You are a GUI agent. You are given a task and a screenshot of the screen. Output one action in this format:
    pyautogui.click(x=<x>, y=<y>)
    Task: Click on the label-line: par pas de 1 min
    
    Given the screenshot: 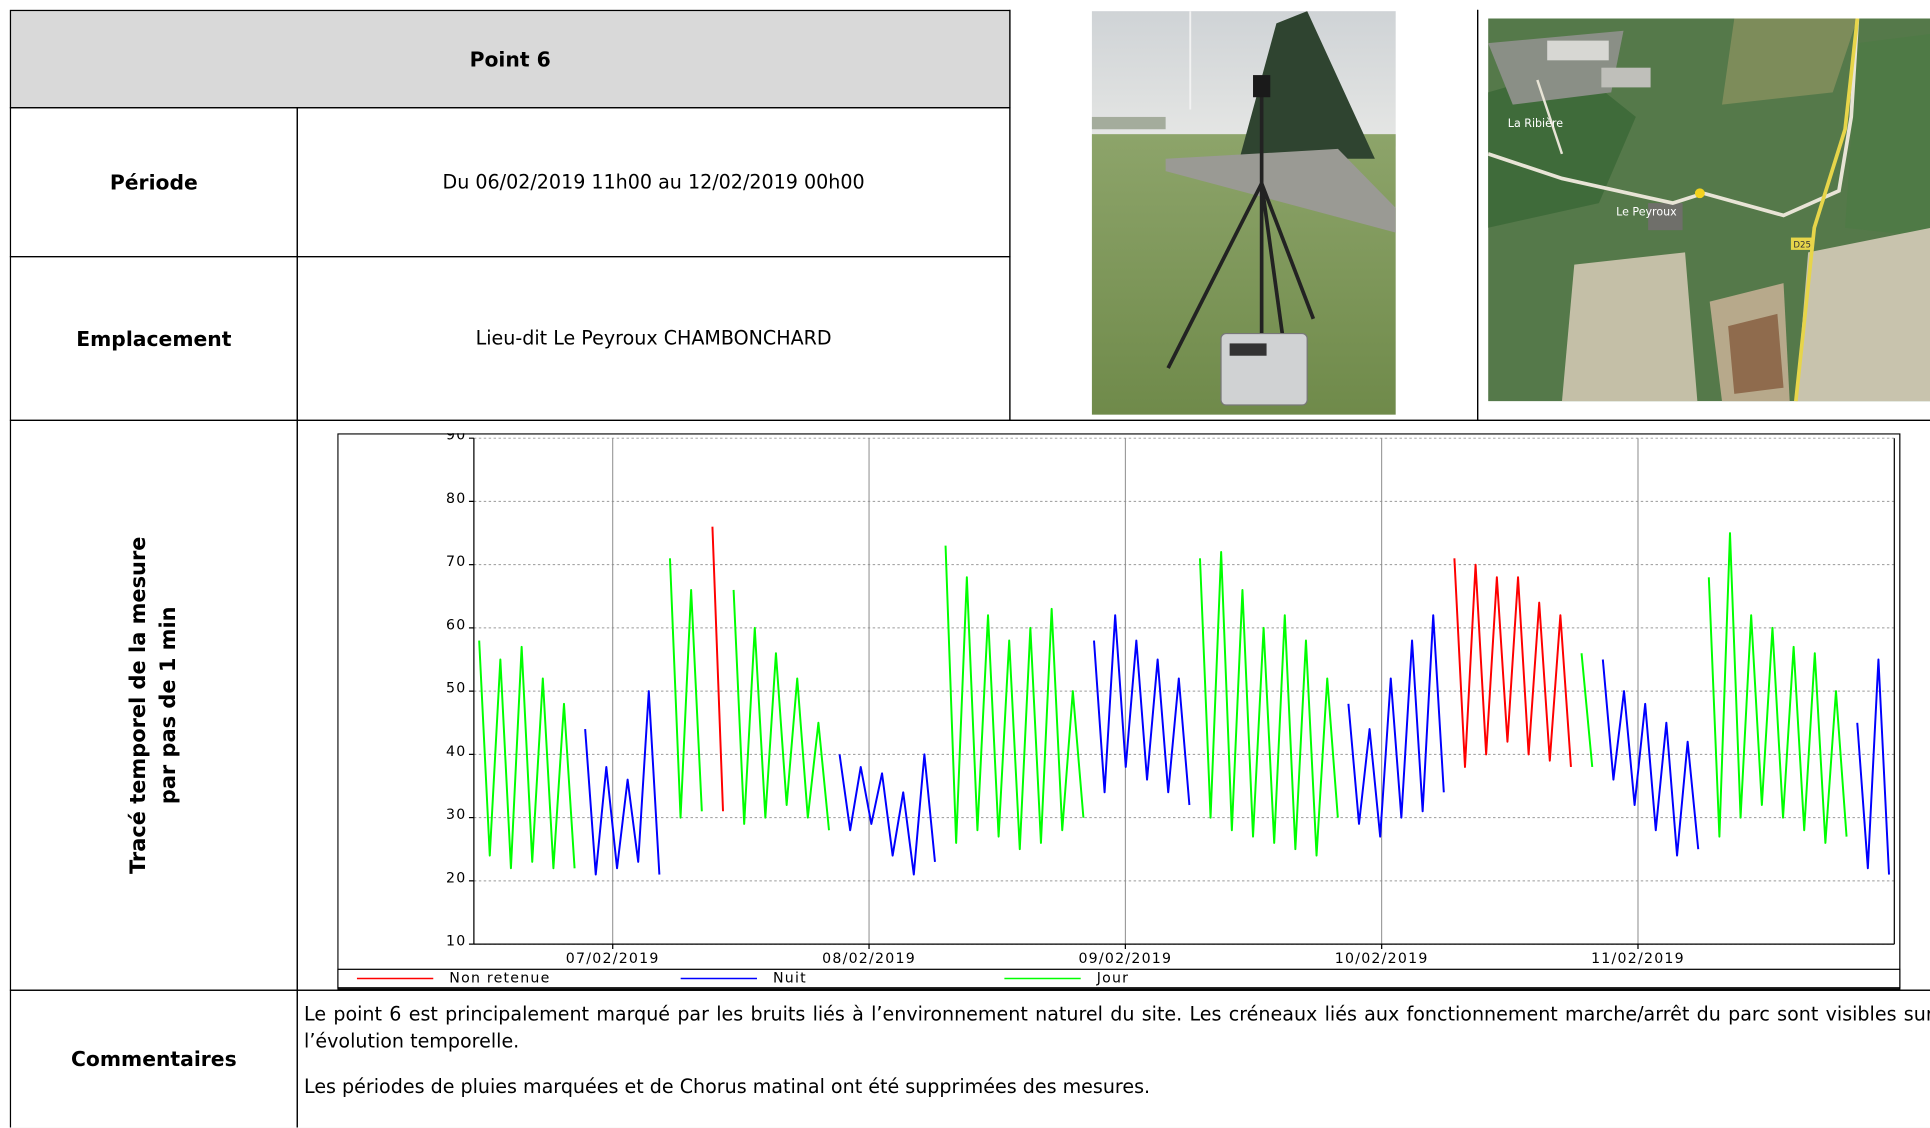 What is the action you would take?
    pyautogui.click(x=168, y=705)
    